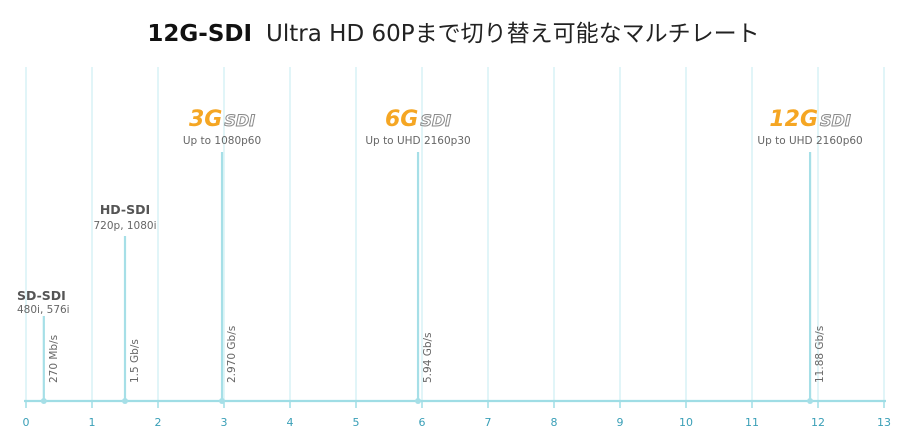  Describe the element at coordinates (620, 422) in the screenshot. I see `x-tick-label: 9` at that location.